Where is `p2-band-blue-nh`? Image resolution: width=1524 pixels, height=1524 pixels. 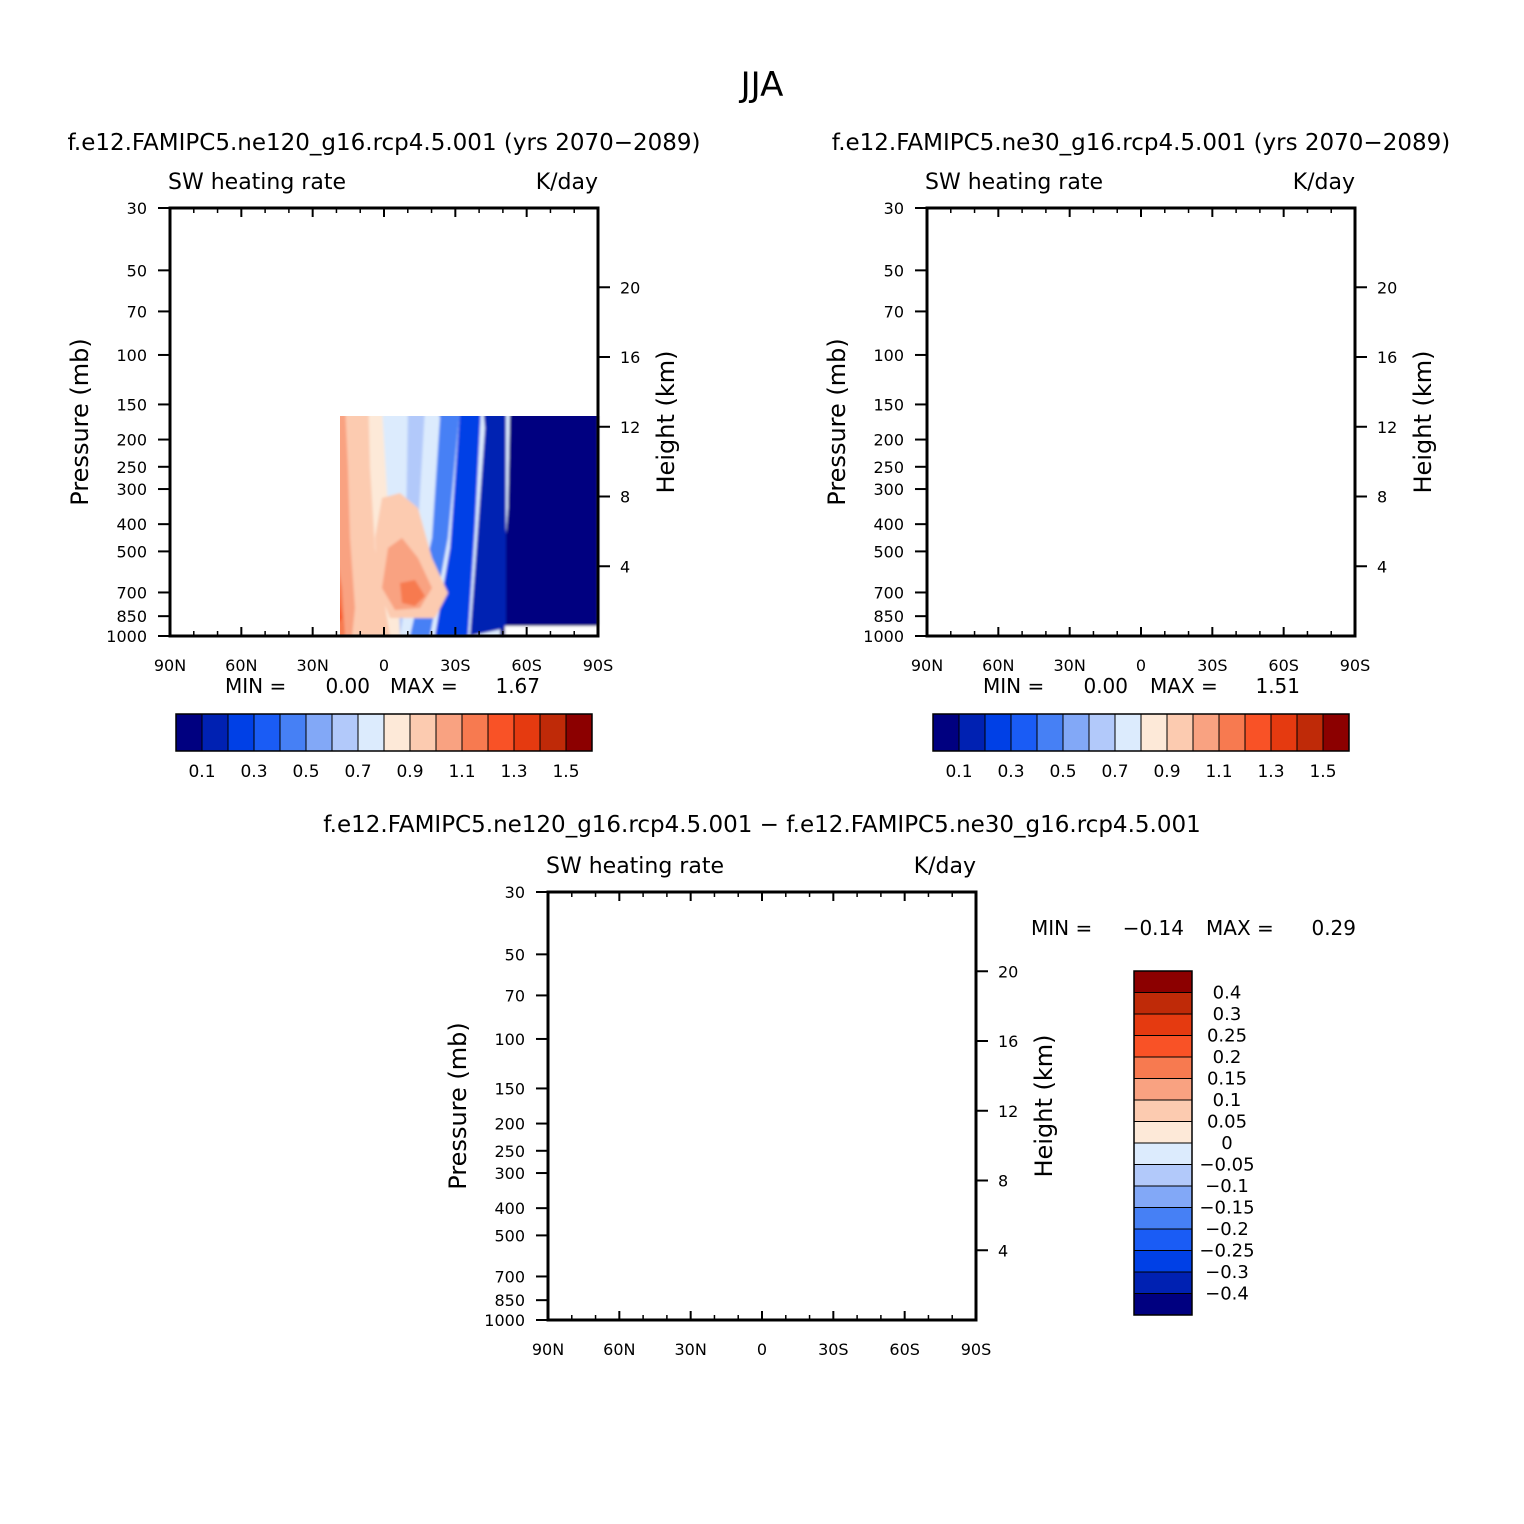
p2-band-blue-nh is located at coordinates (985, 614).